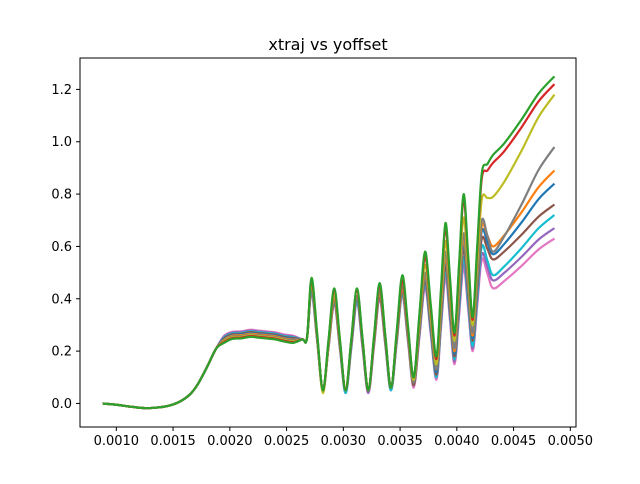 Image resolution: width=640 pixels, height=484 pixels. Describe the element at coordinates (61, 142) in the screenshot. I see `y-tick-label: 1.0` at that location.